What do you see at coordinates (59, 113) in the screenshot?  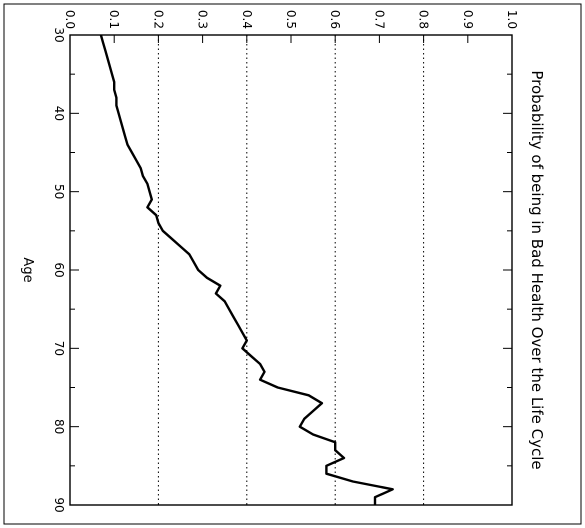 I see `x-tick-label-1: 40` at bounding box center [59, 113].